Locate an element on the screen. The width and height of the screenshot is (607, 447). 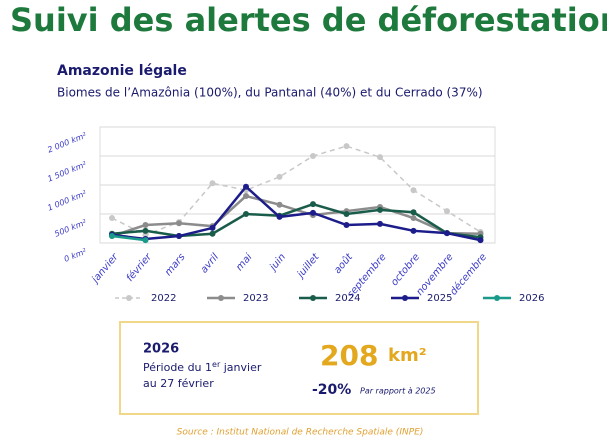
title: Suivi des alertes de déforestation is located at coordinates (308, 20).